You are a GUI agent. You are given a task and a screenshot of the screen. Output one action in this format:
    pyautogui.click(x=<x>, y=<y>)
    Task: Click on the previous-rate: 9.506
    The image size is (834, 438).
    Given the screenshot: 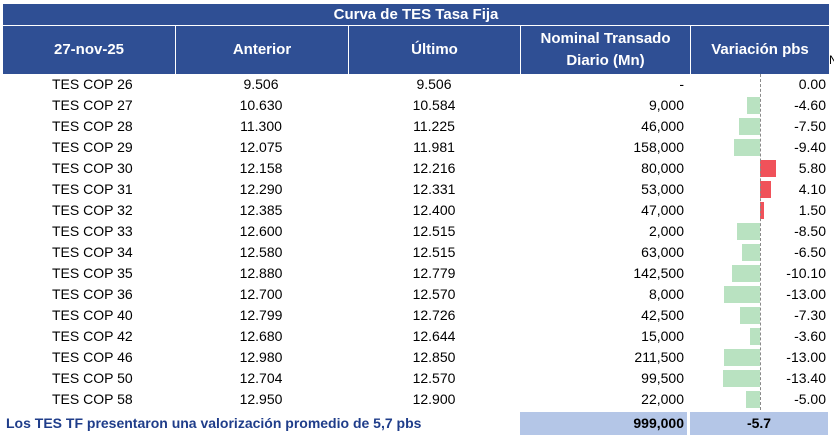 What is the action you would take?
    pyautogui.click(x=261, y=84)
    